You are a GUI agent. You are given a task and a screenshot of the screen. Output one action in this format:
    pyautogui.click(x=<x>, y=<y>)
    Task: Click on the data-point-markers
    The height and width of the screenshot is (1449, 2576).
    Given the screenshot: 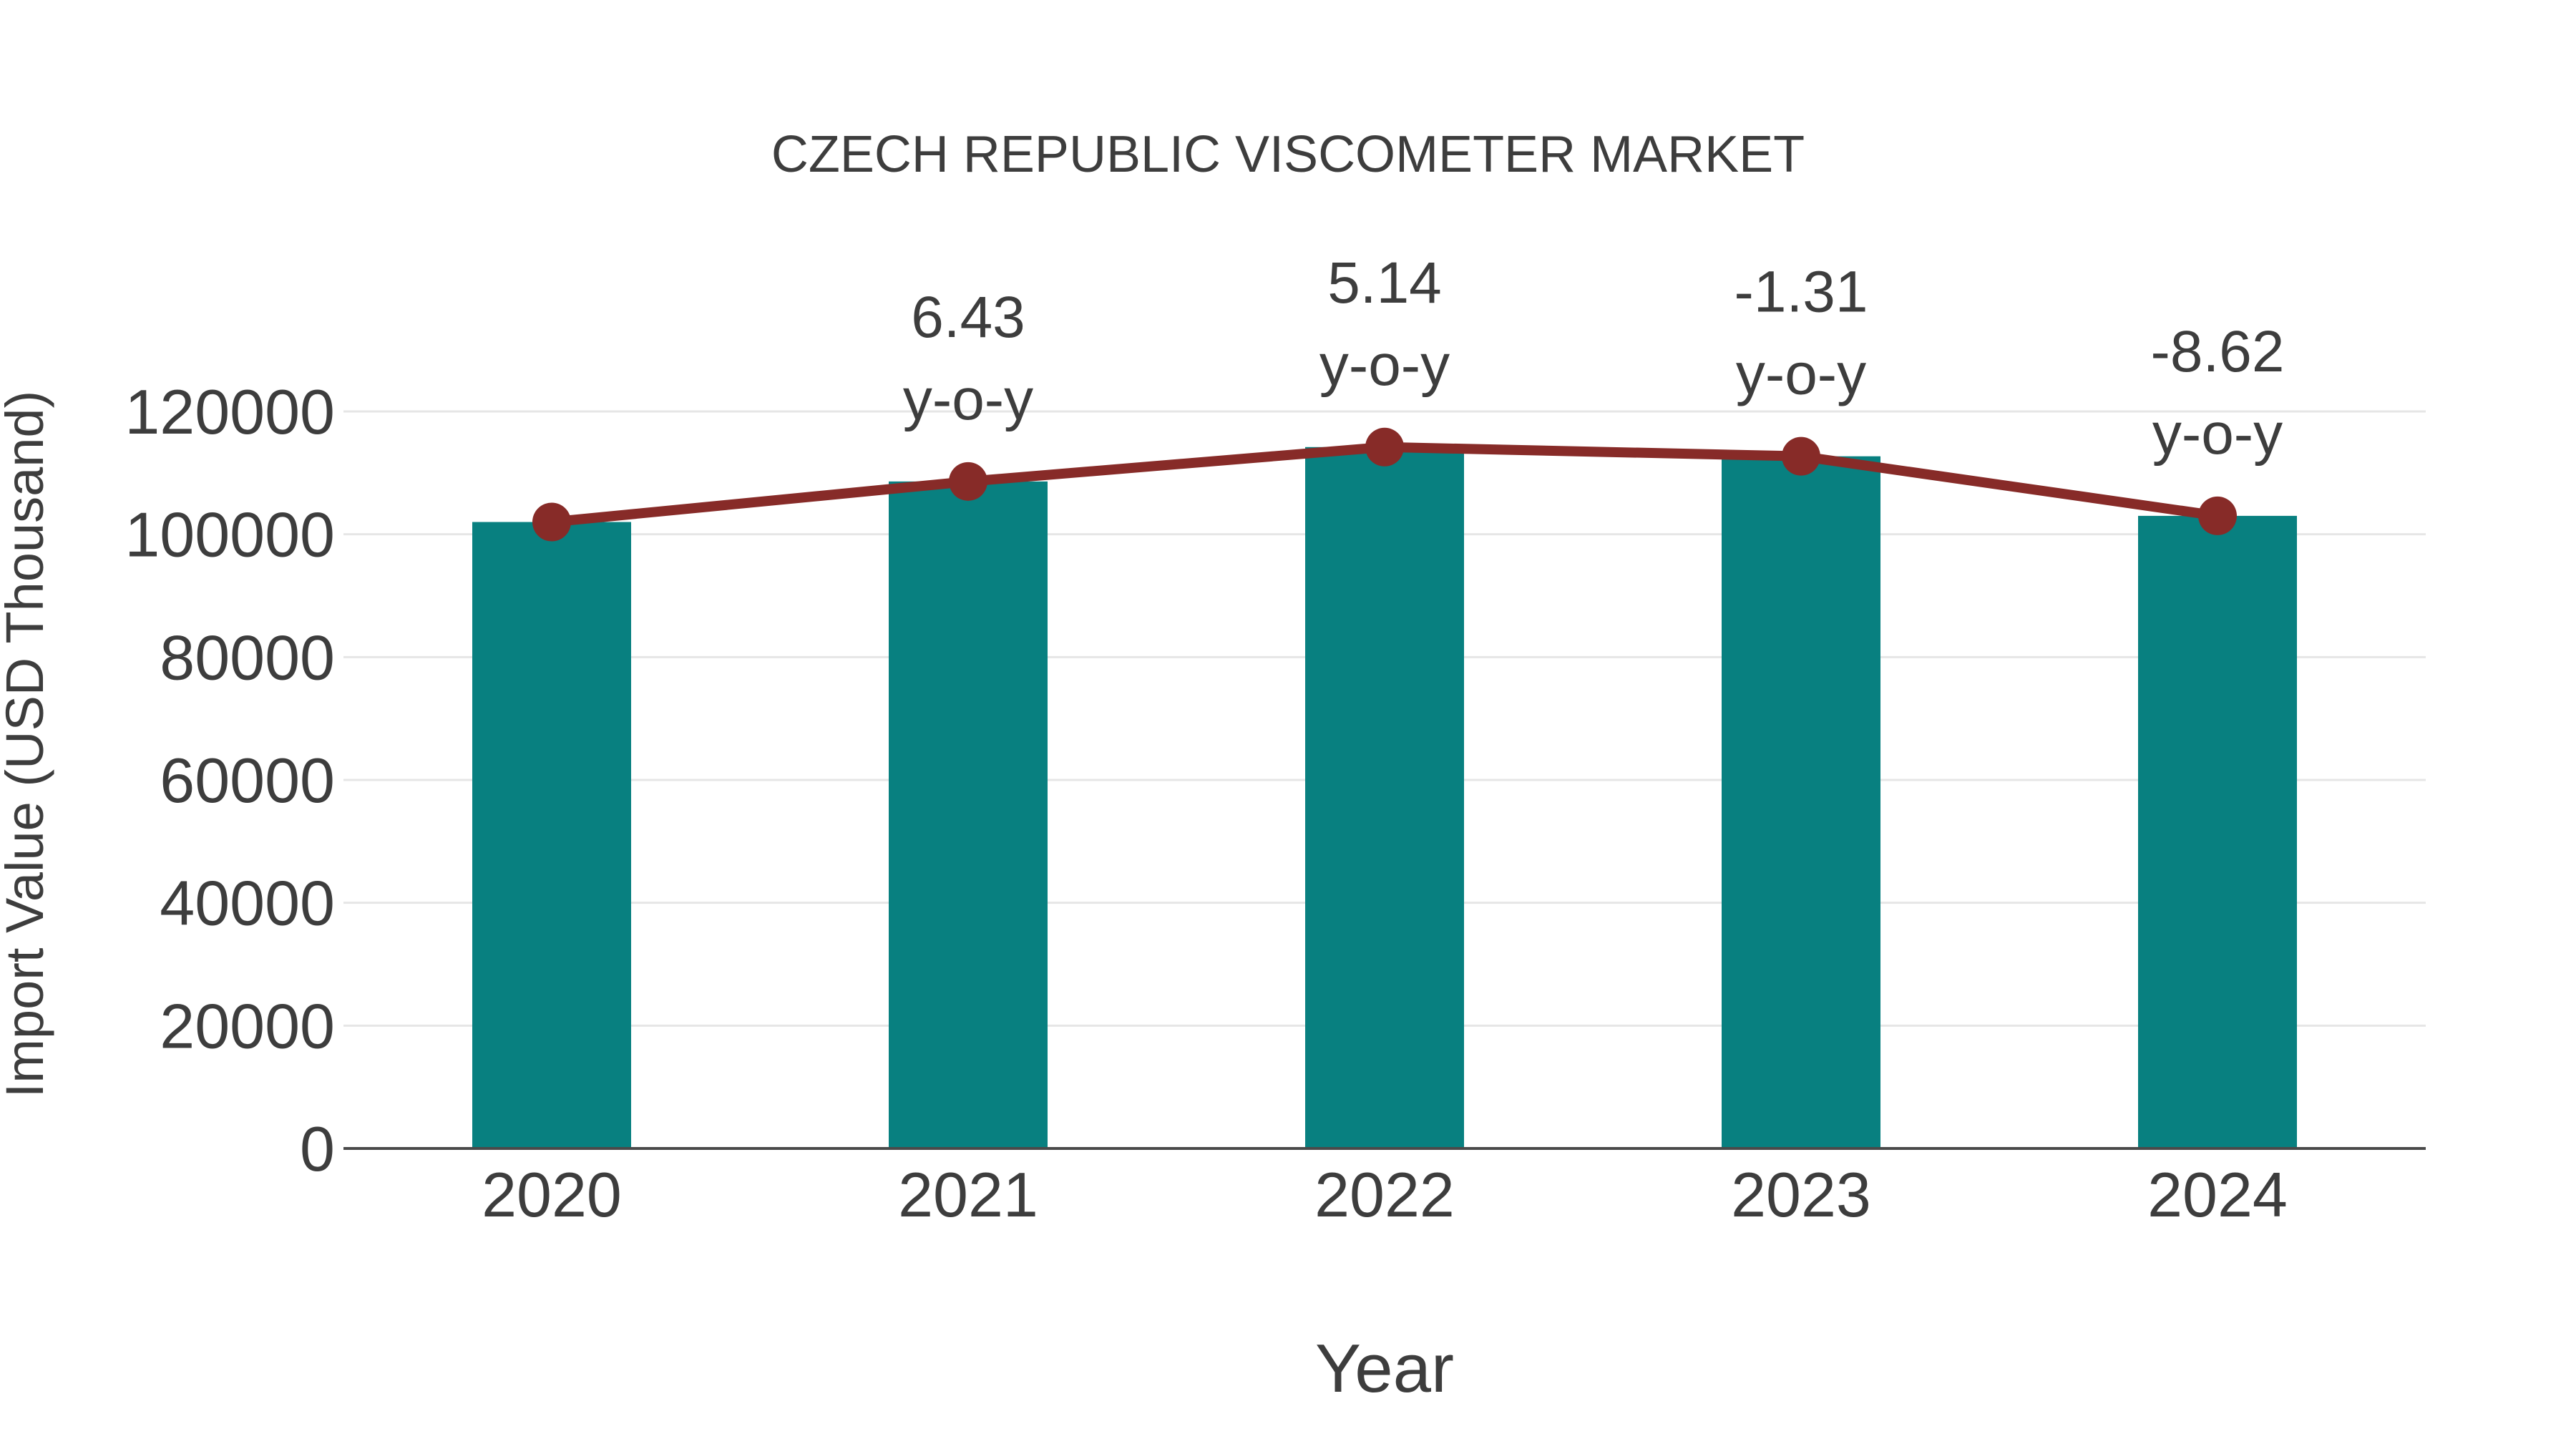 What is the action you would take?
    pyautogui.click(x=1384, y=484)
    